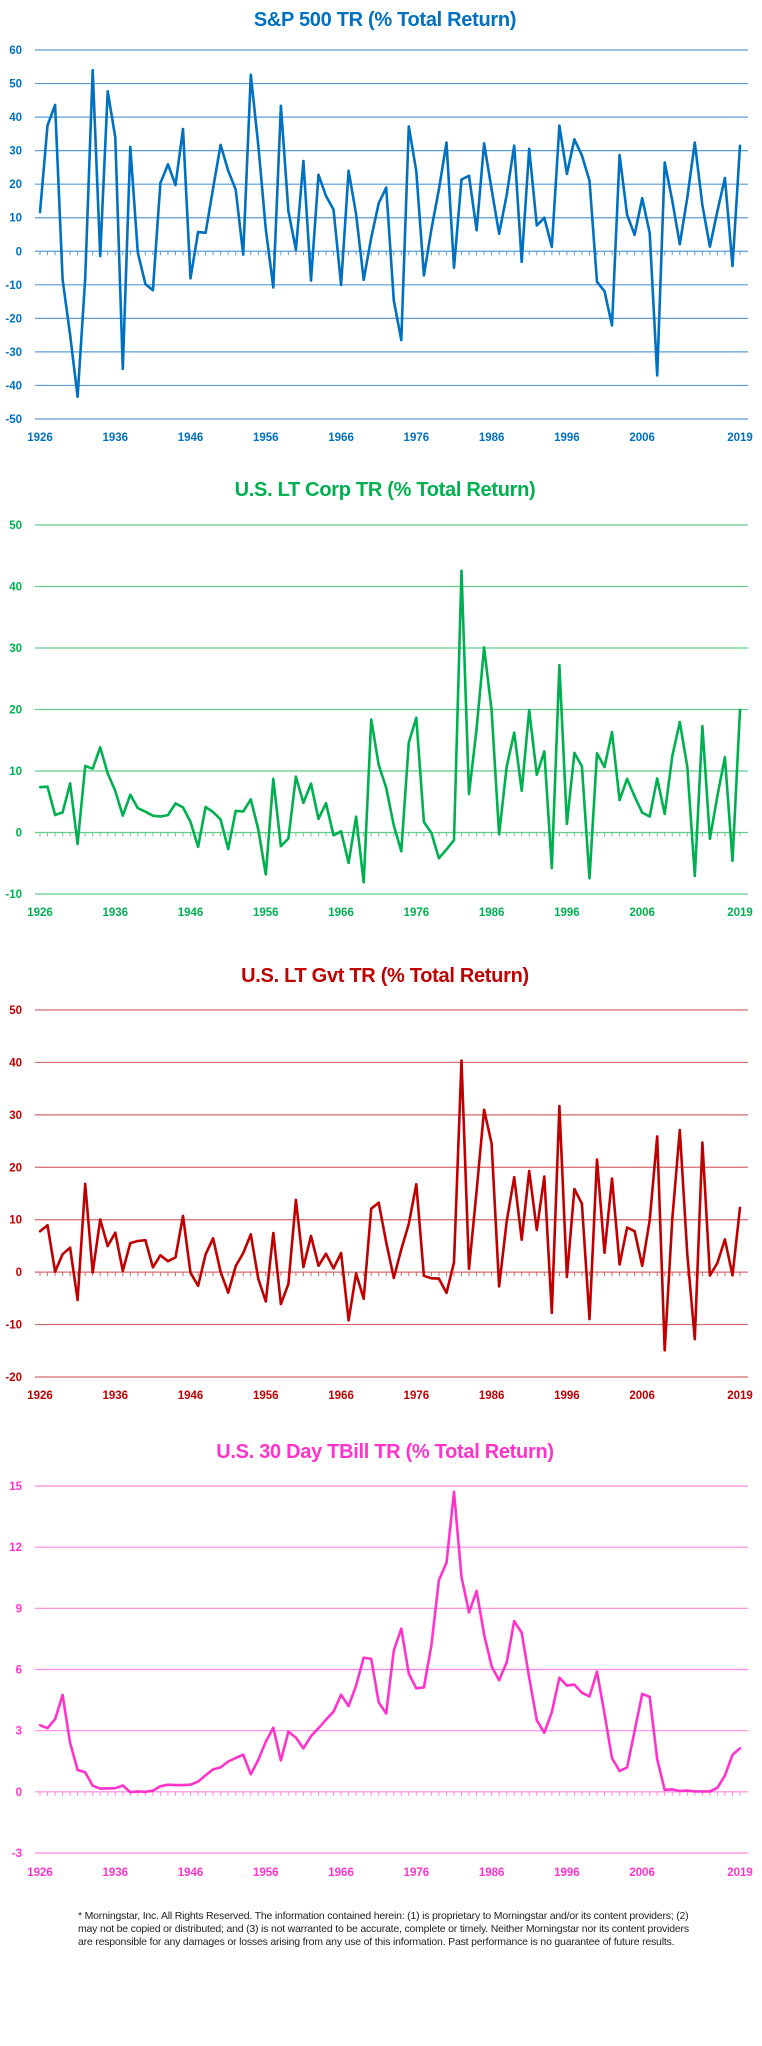 The image size is (762, 2046). What do you see at coordinates (19, 252) in the screenshot?
I see `y-tick-label: 0` at bounding box center [19, 252].